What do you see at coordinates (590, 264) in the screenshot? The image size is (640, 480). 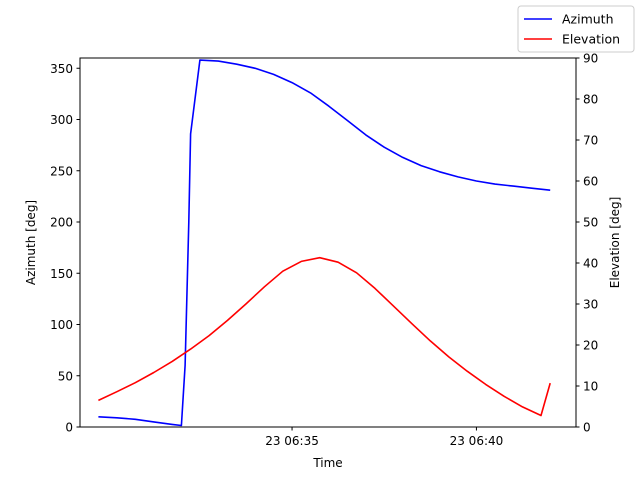 I see `right-y-tick-label: 40` at bounding box center [590, 264].